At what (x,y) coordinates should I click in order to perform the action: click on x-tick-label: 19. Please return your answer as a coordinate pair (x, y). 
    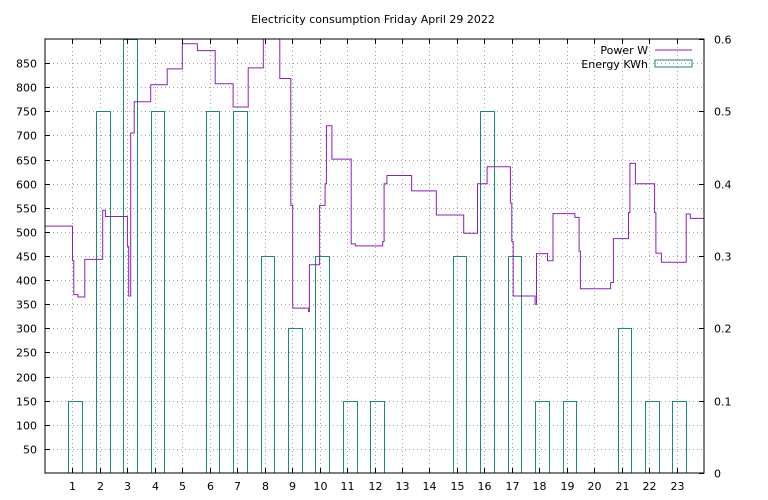
    Looking at the image, I should click on (568, 486).